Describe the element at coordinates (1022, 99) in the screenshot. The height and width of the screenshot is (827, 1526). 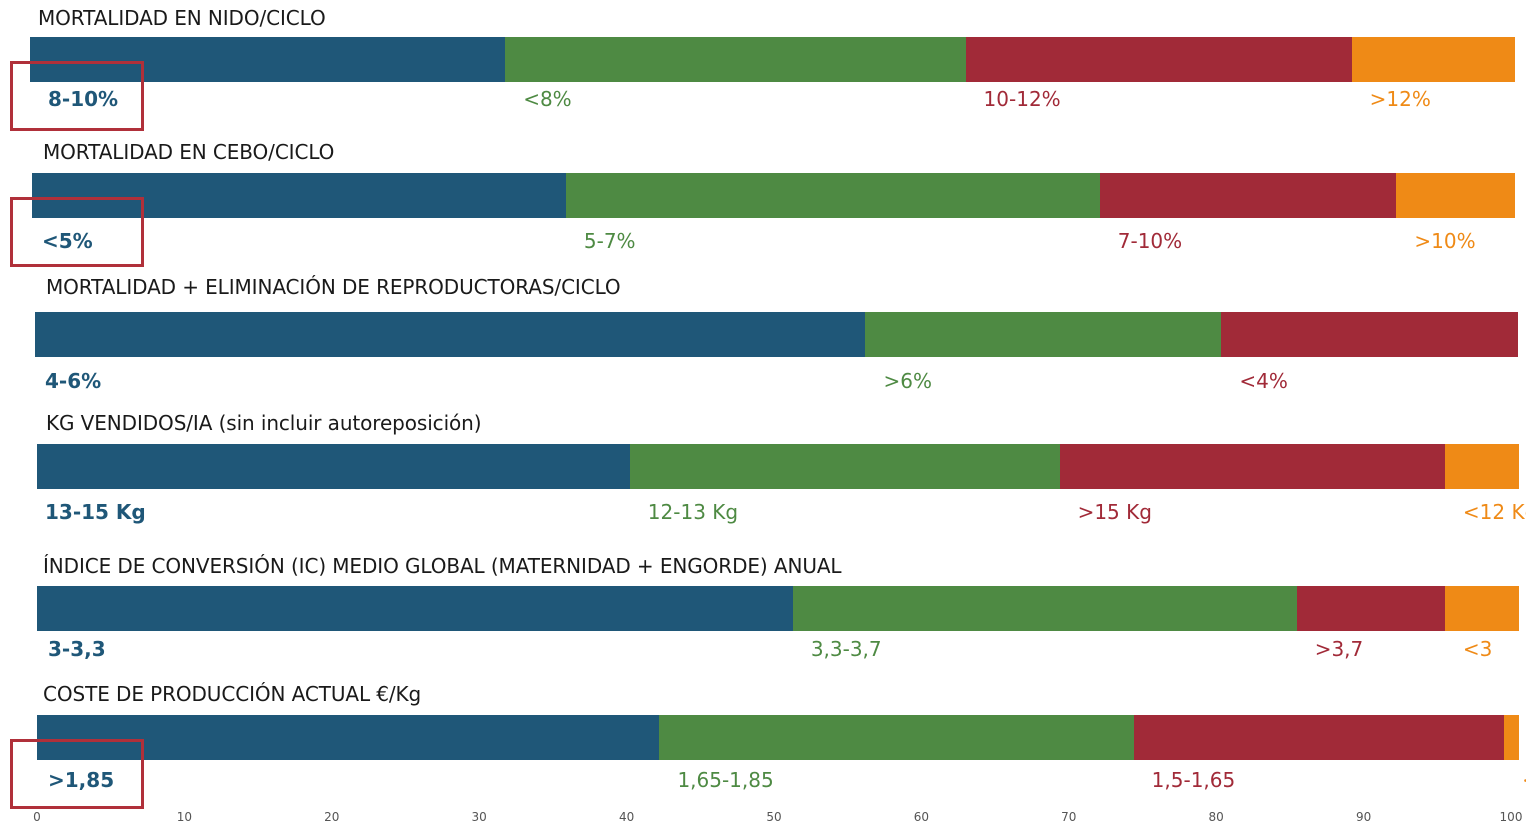
I see `segment-label: 10-12%` at that location.